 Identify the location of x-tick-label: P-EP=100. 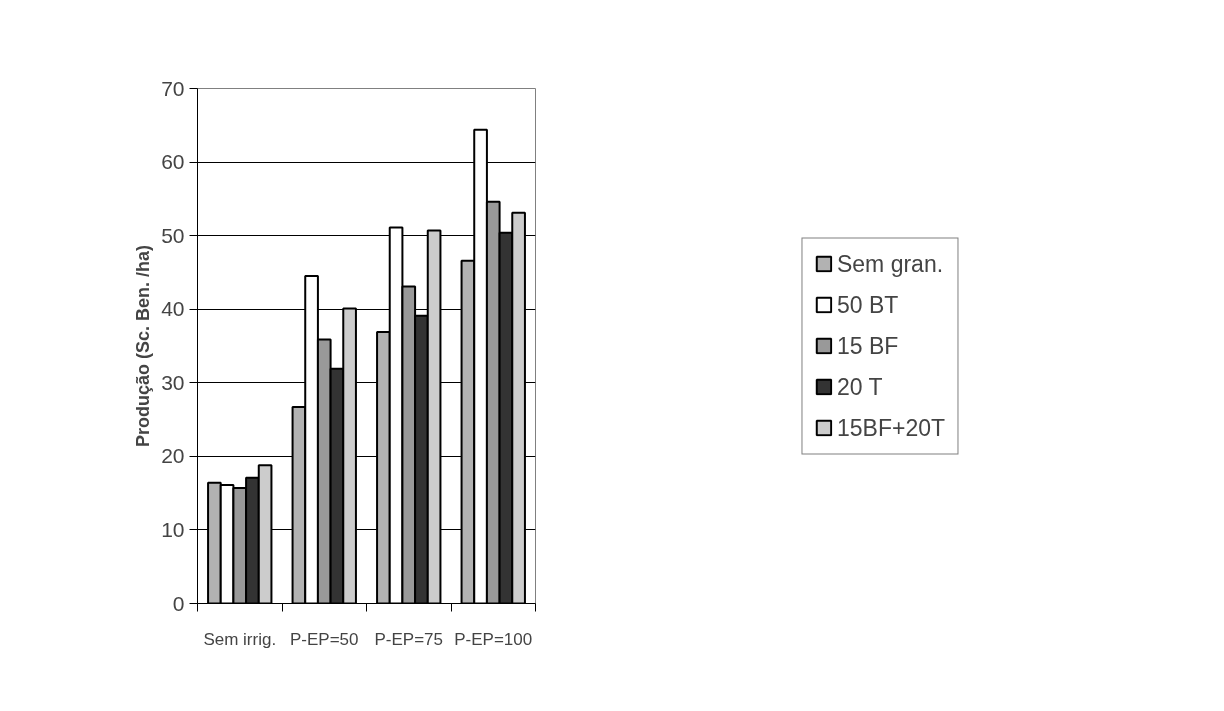
(493, 639).